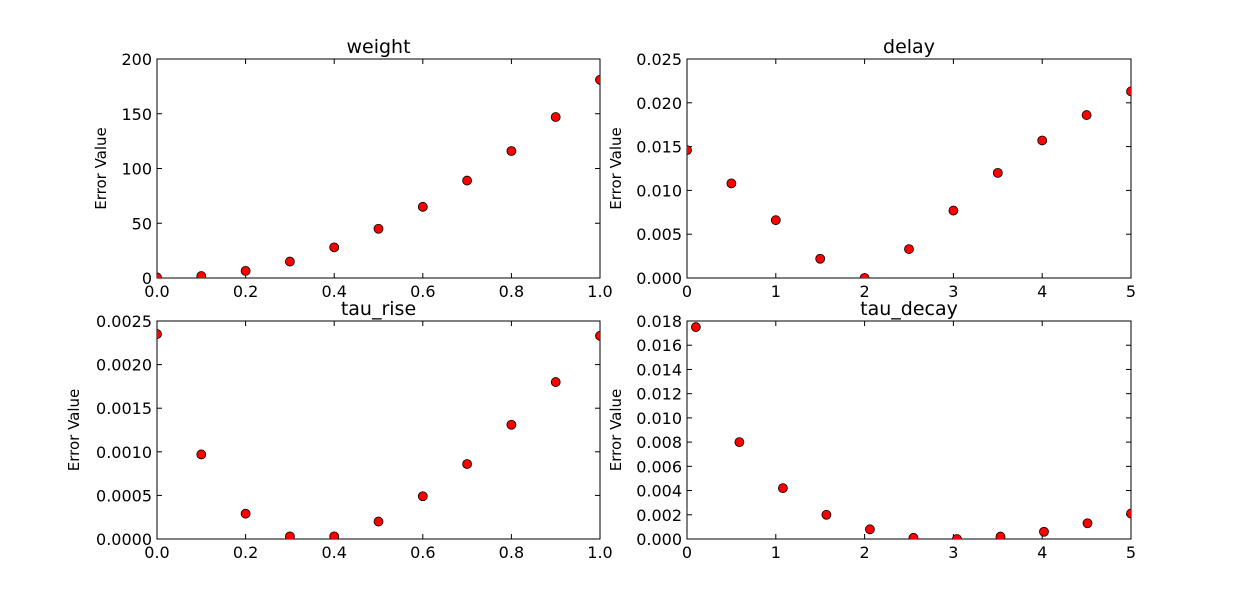 This screenshot has height=600, width=1256. What do you see at coordinates (378, 47) in the screenshot?
I see `subplot-title: weight` at bounding box center [378, 47].